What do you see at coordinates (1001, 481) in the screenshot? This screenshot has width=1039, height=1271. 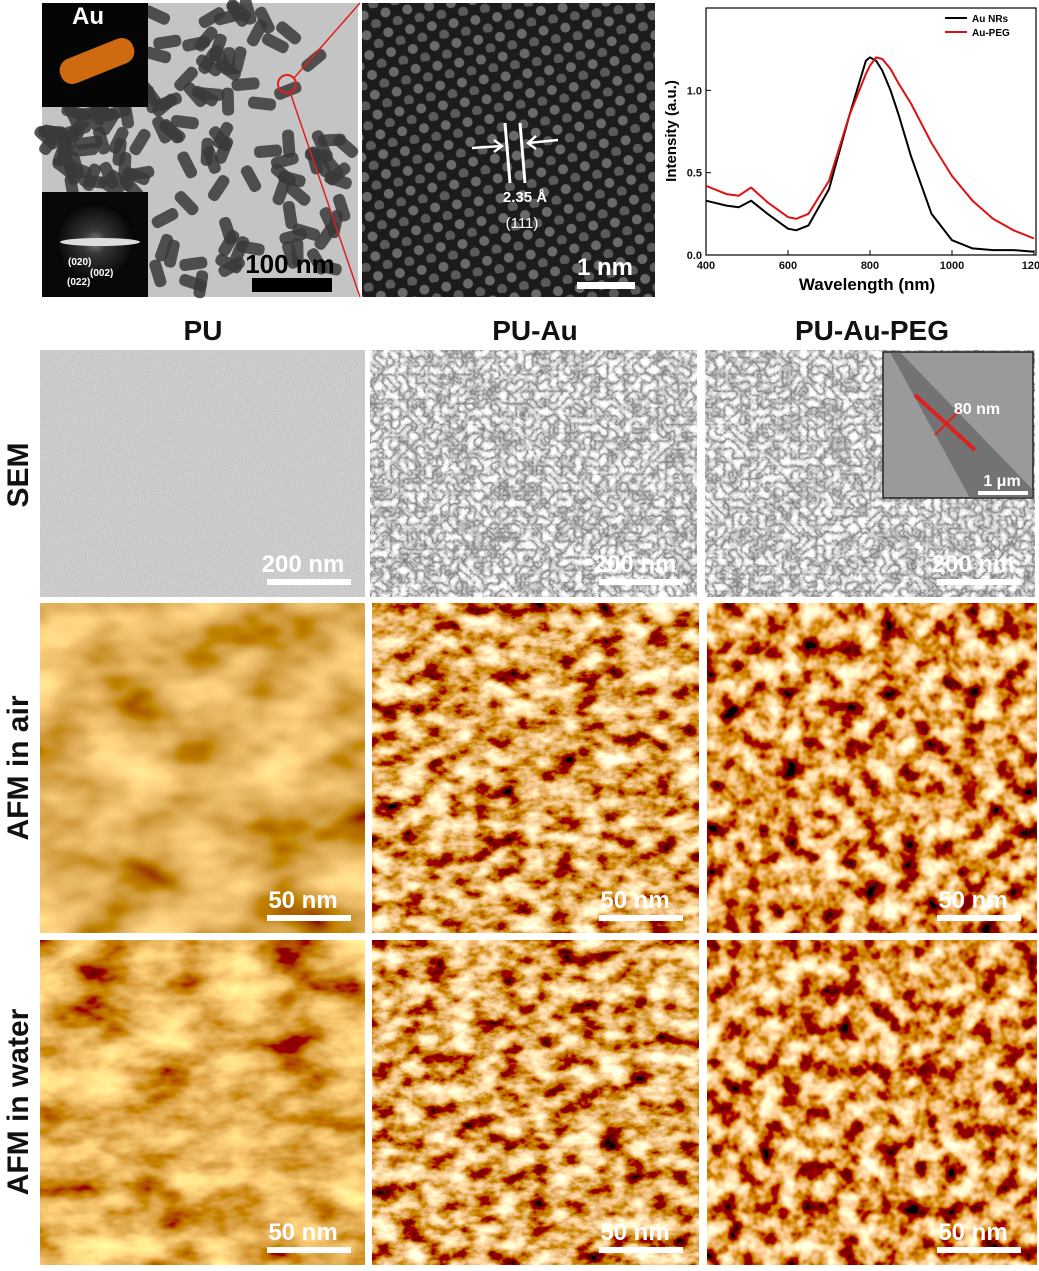 I see `inset-scale-label: 1 μm` at bounding box center [1001, 481].